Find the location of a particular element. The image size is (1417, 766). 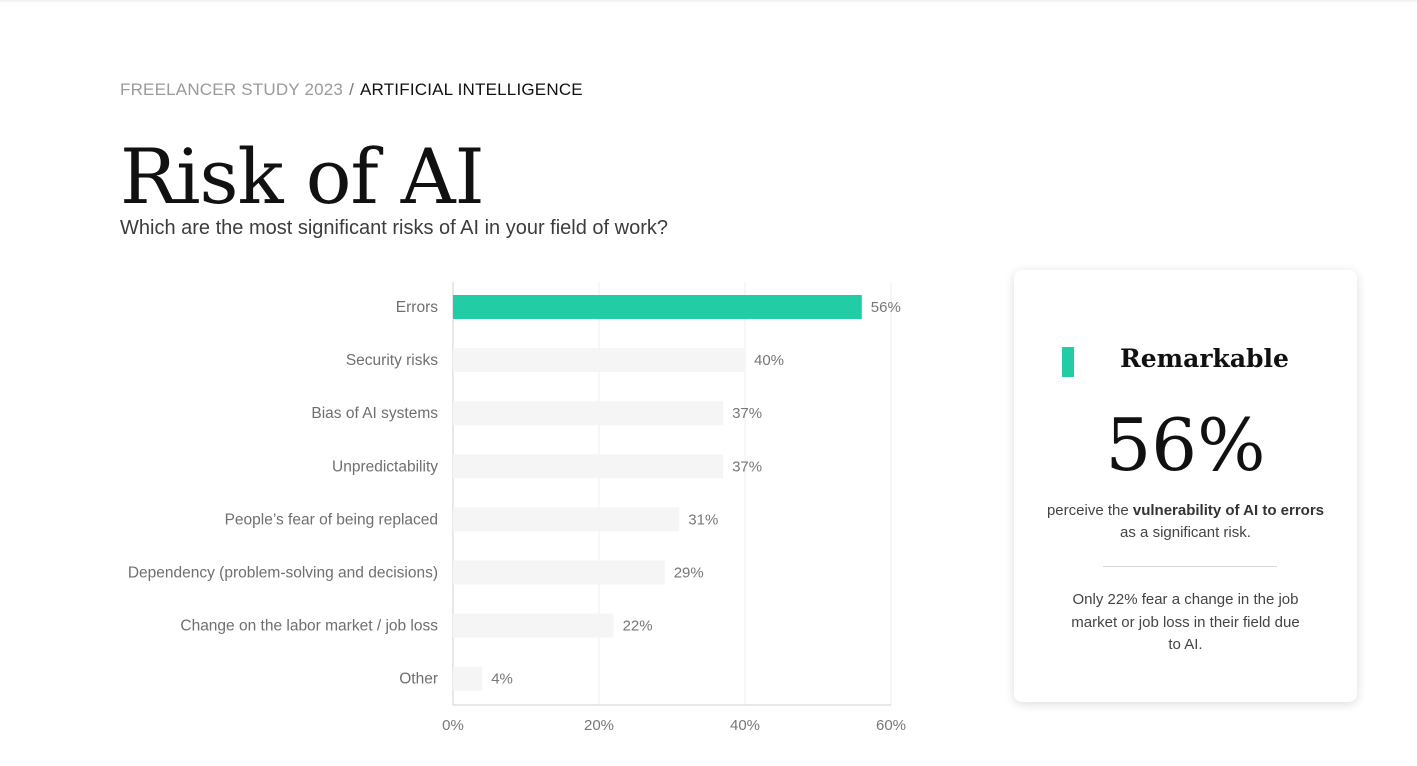

data-label: 56% is located at coordinates (886, 307).